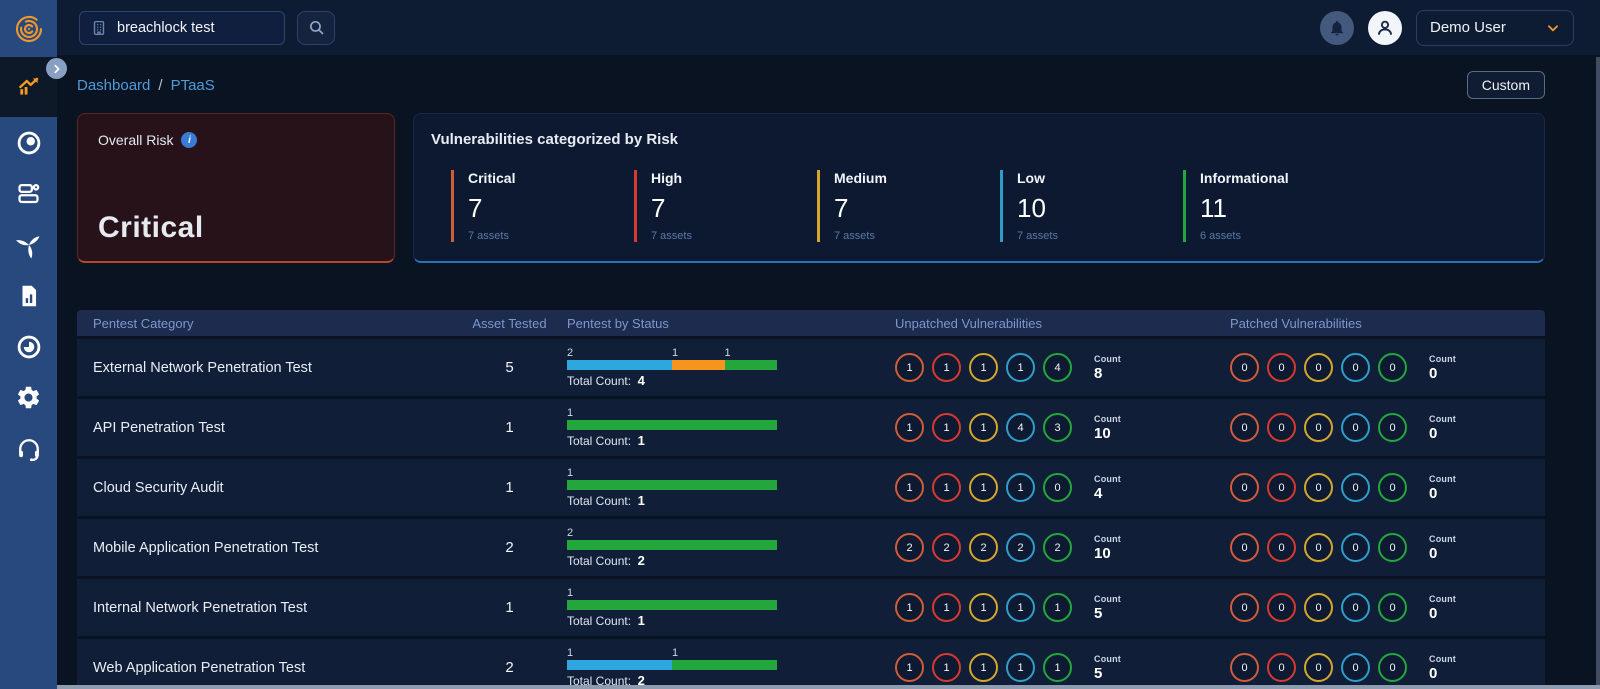  Describe the element at coordinates (28, 448) in the screenshot. I see `sidebar-item-support` at that location.